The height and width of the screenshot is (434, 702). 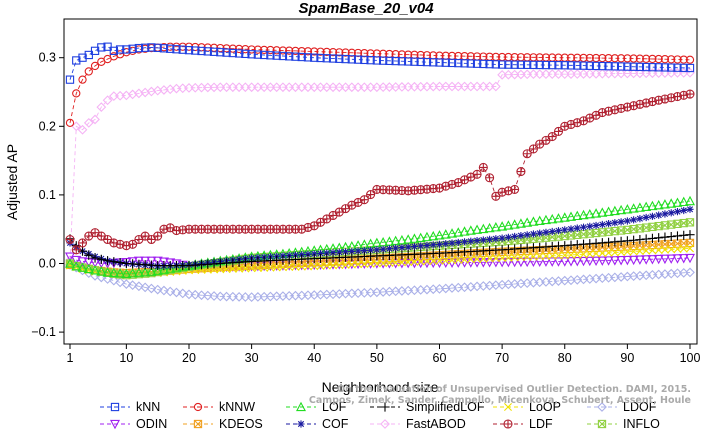 I want to click on legend-marker-ldof, so click(x=602, y=407).